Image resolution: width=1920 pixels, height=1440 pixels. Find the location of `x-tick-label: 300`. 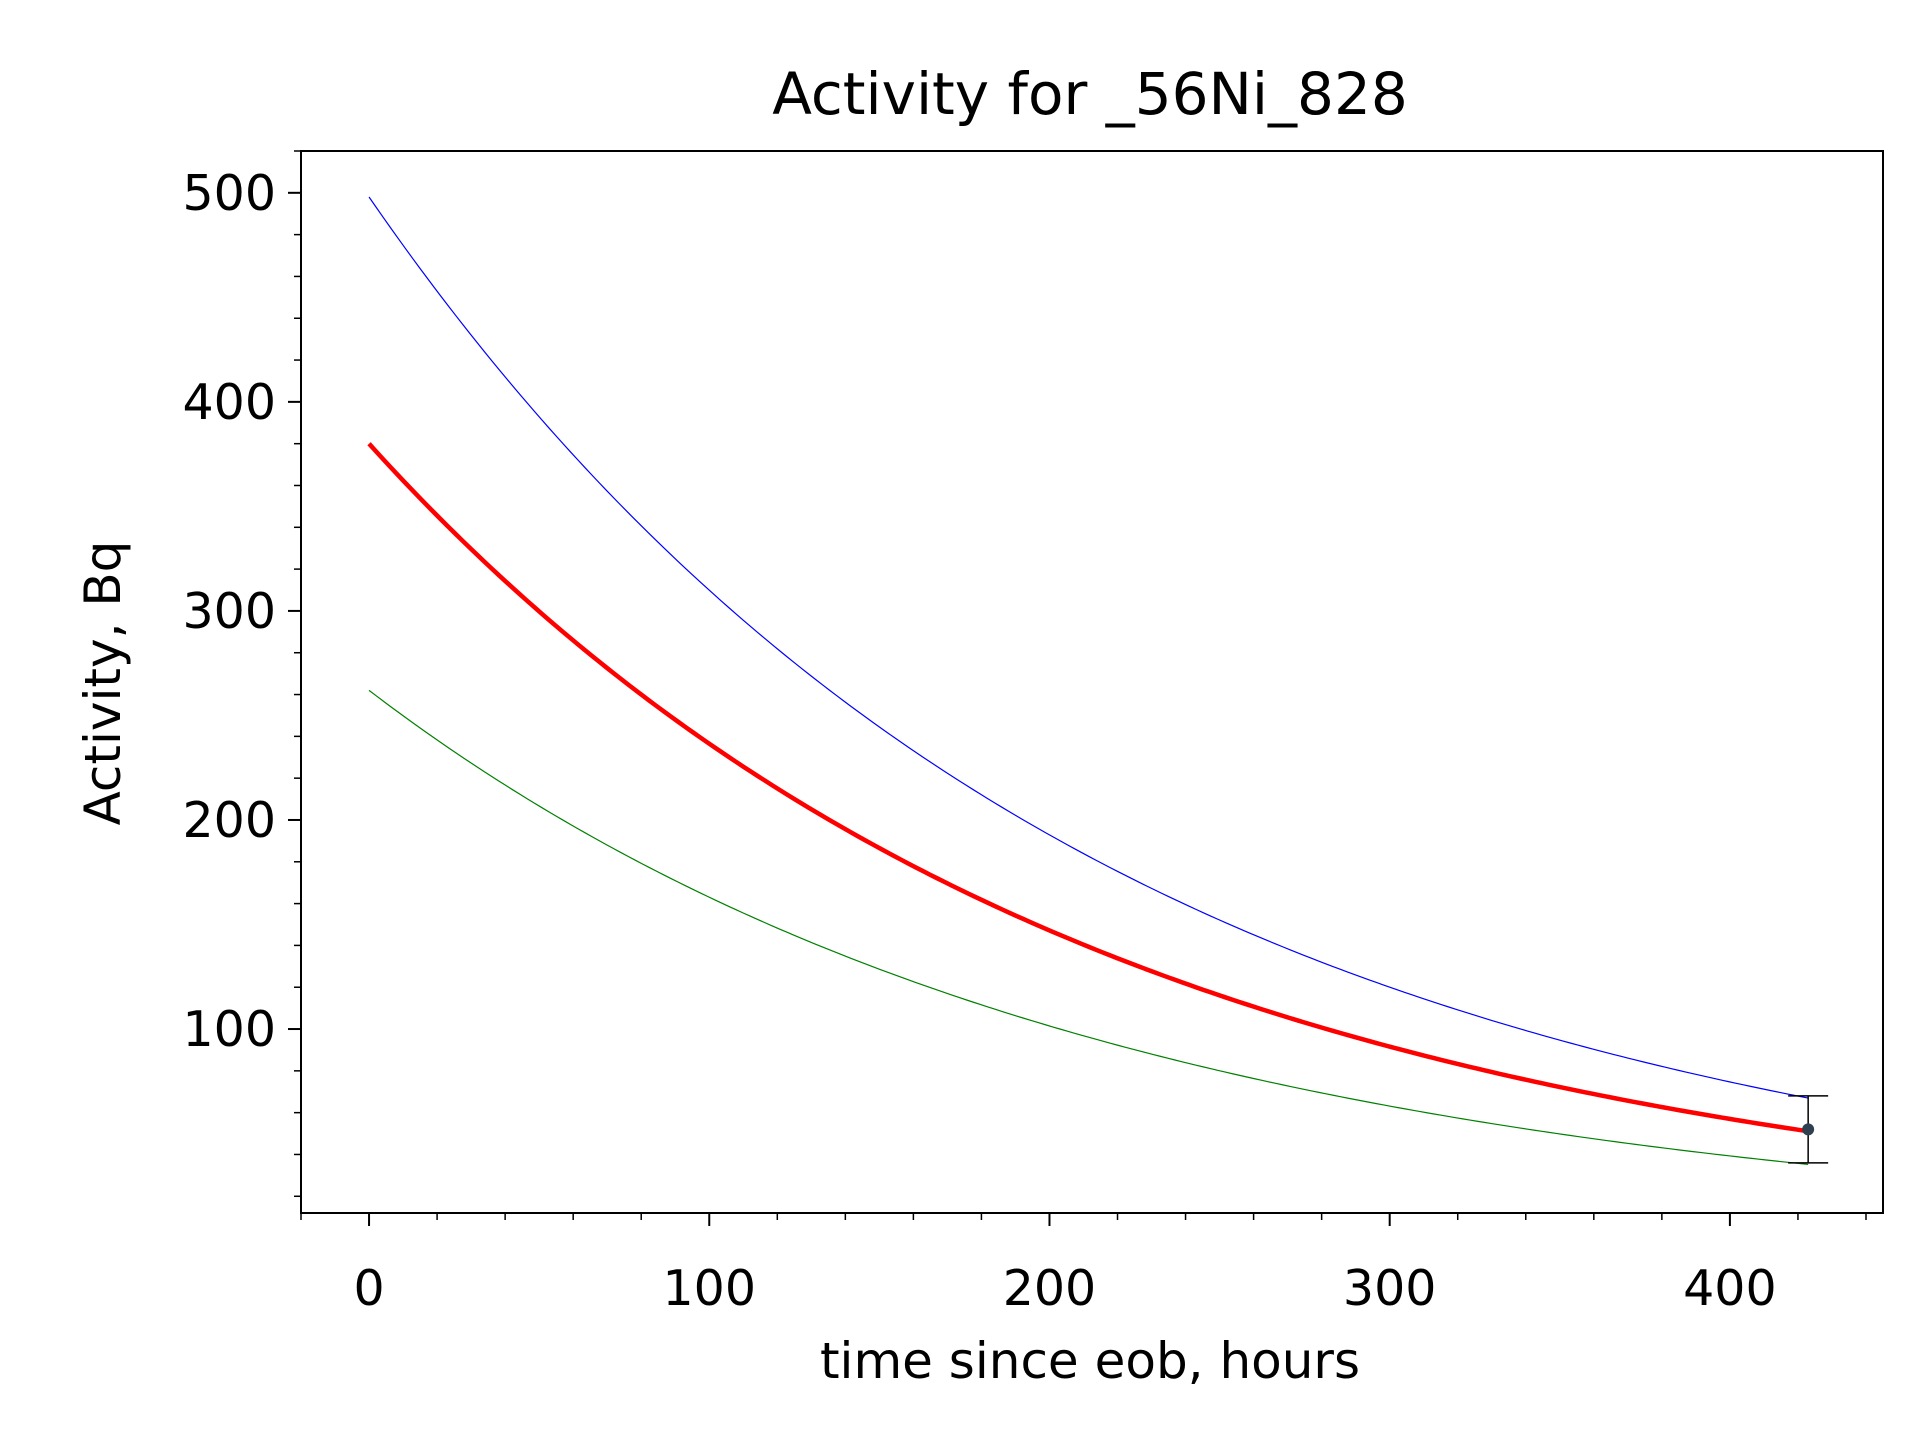

x-tick-label: 300 is located at coordinates (1390, 1288).